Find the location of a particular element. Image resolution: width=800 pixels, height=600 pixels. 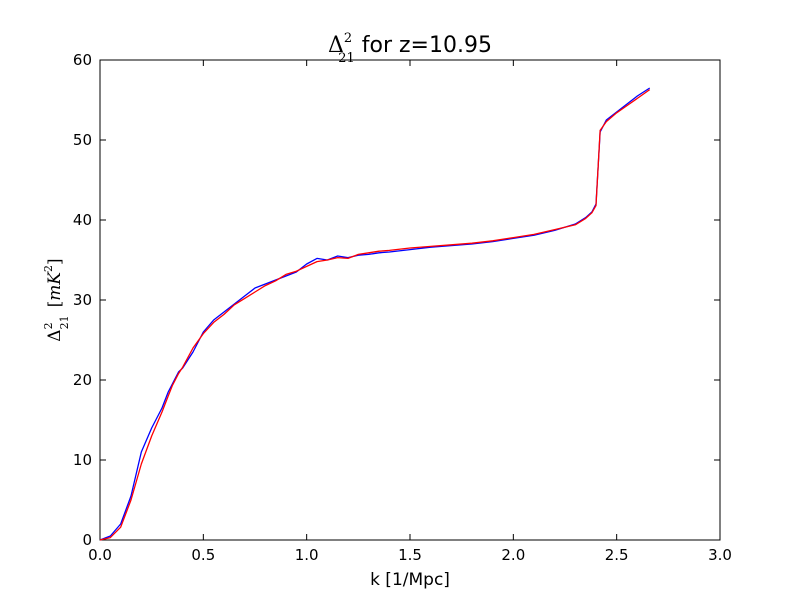

x-tick-label: 1.0 is located at coordinates (307, 555).